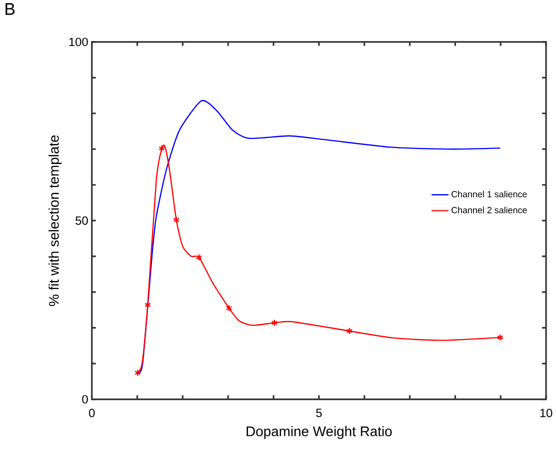  Describe the element at coordinates (319, 432) in the screenshot. I see `x-axis-title: Dopamine Weight Ratio` at that location.